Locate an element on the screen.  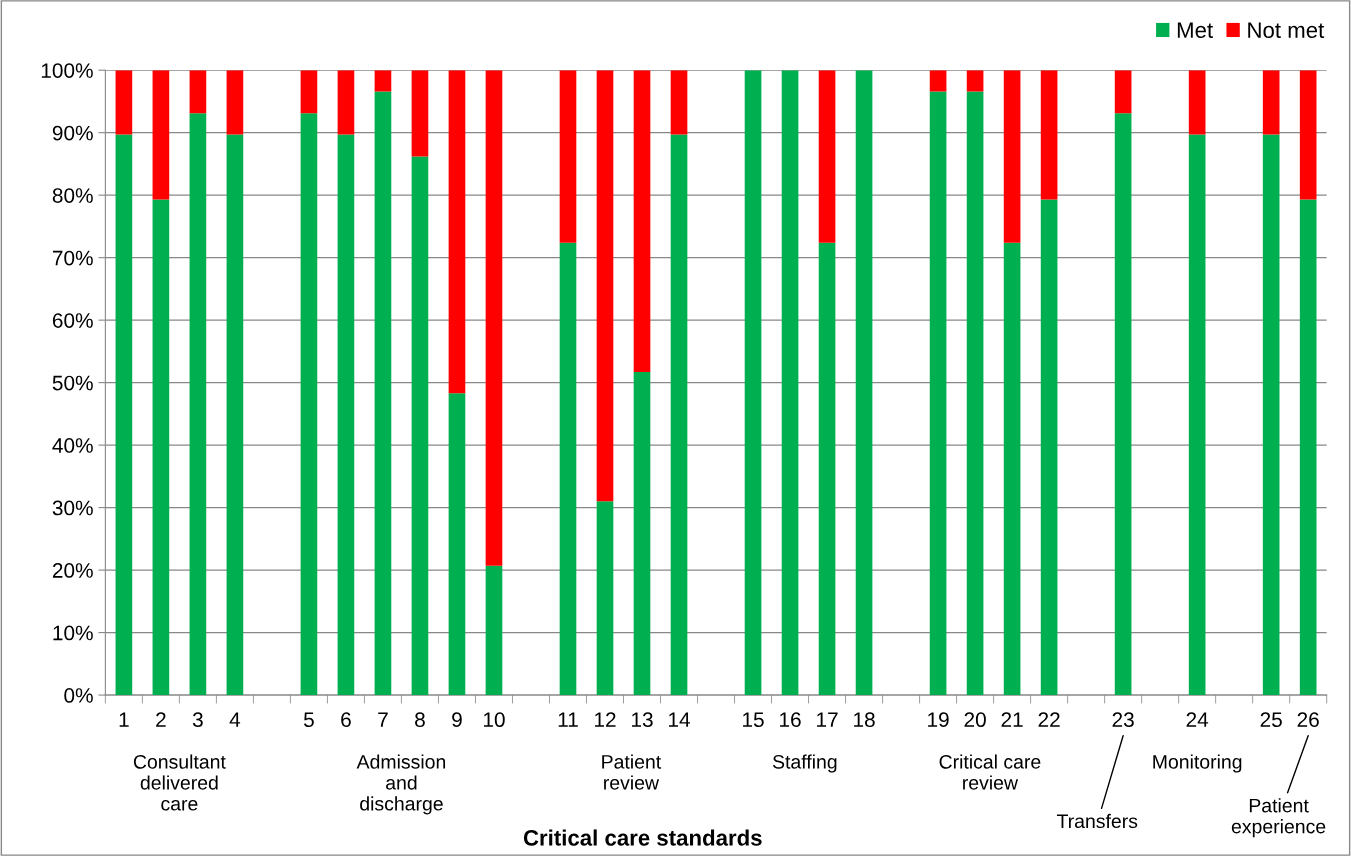
x-tick-label: 15 is located at coordinates (753, 720).